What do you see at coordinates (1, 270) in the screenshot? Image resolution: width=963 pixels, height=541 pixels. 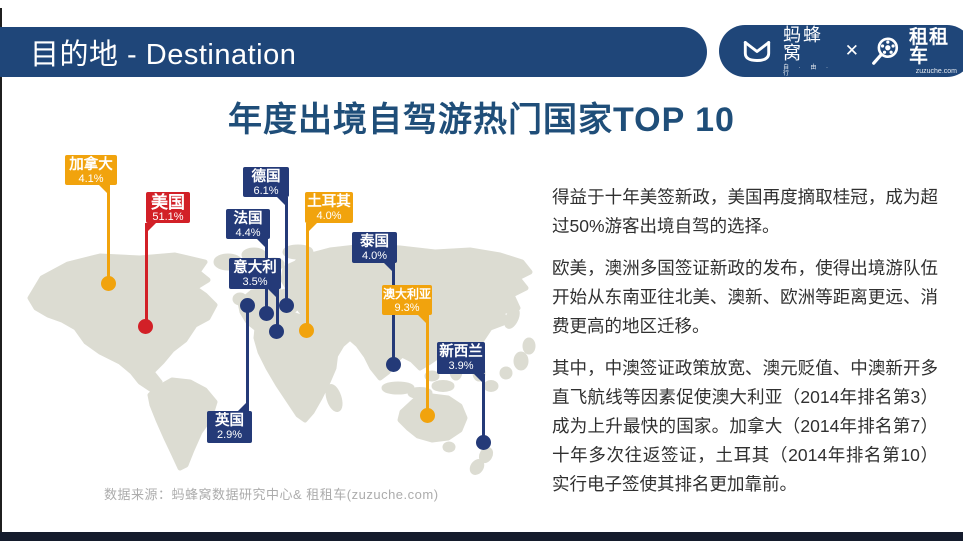 I see `left-border` at bounding box center [1, 270].